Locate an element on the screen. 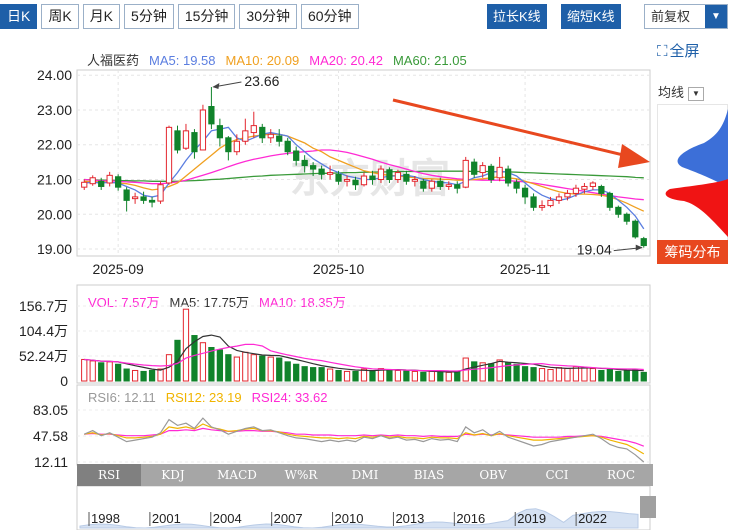 Image resolution: width=730 pixels, height=530 pixels. rsi-y-tick: 83.05 is located at coordinates (50, 410).